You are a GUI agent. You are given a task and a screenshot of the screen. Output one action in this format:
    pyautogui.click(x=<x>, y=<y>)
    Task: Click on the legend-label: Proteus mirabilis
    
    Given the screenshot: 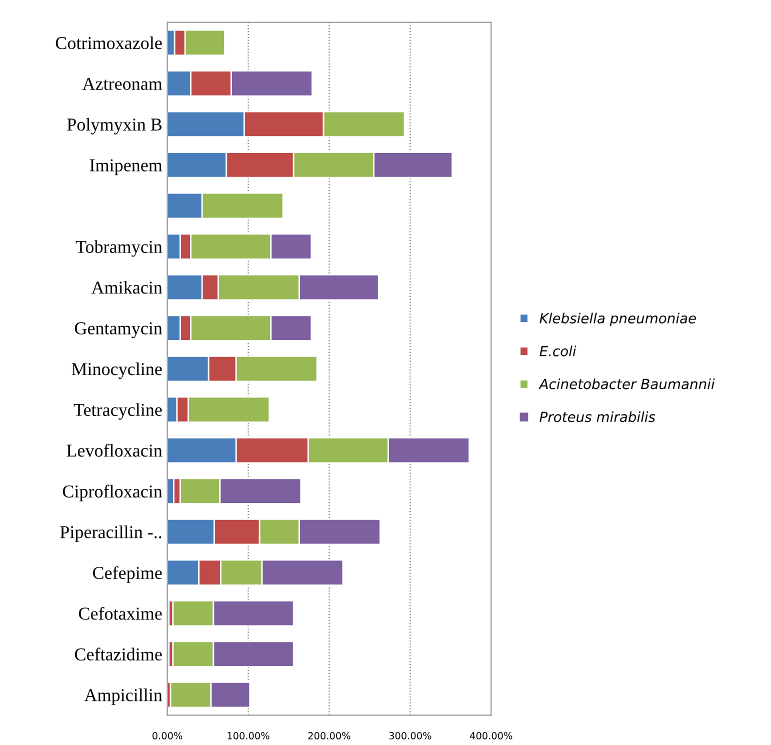 What is the action you would take?
    pyautogui.click(x=598, y=416)
    